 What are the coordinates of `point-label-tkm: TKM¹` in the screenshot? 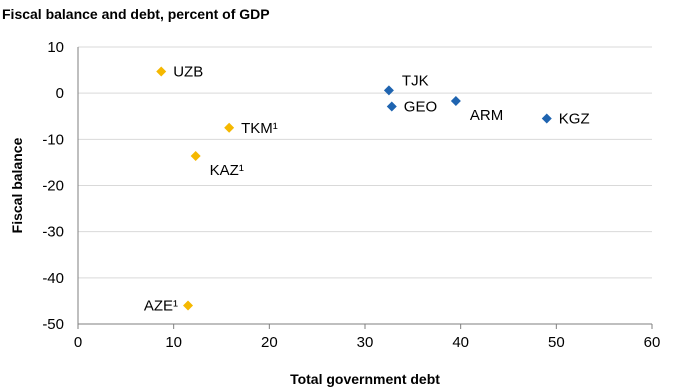 It's located at (259, 128).